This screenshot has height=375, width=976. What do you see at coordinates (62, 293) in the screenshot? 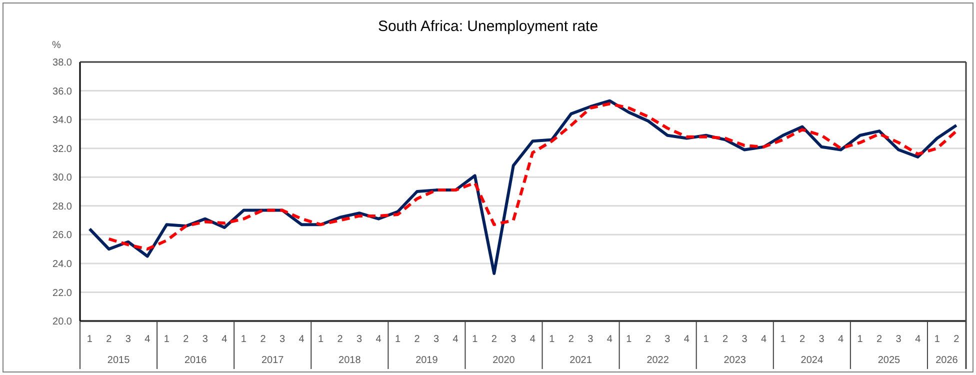
I see `y-tick-label: 22.0` at bounding box center [62, 293].